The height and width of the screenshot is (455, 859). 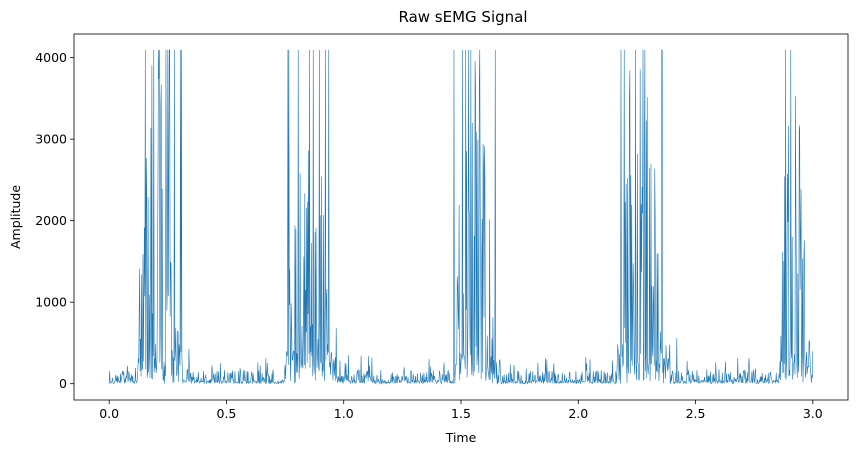 I want to click on y-axis: 0 1000 2000 3000 4000, so click(x=54, y=220).